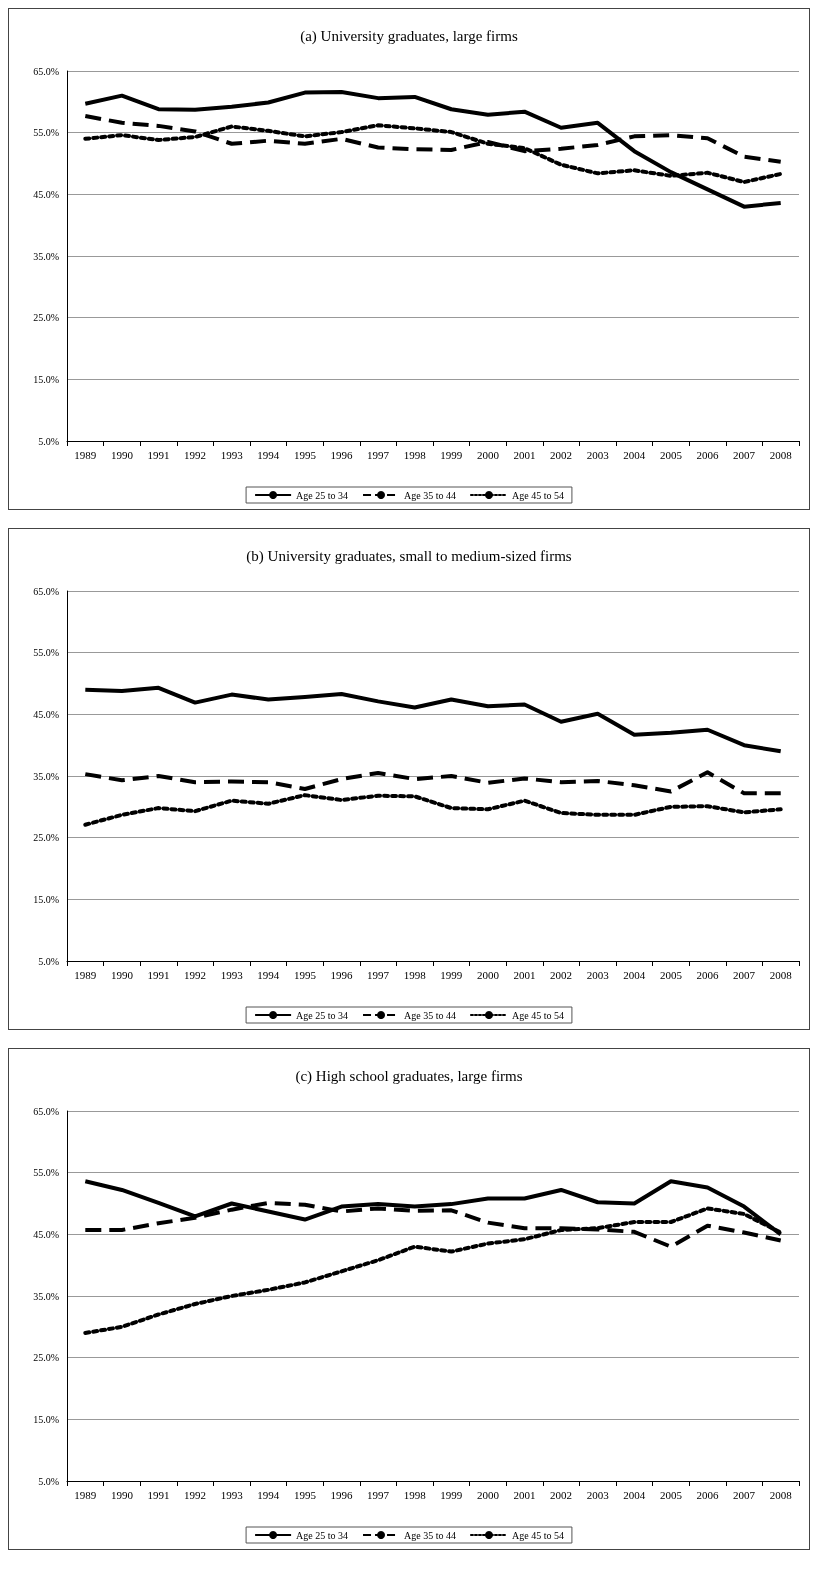 The image size is (818, 1575). Describe the element at coordinates (409, 556) in the screenshot. I see `chart-title: (b) University graduates, small to medium-sized firms` at that location.